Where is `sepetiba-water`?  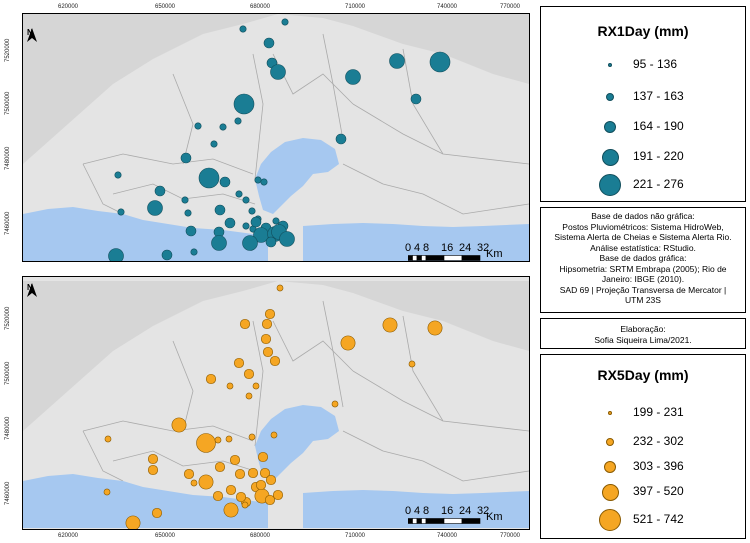 sepetiba-water is located at coordinates (145, 501).